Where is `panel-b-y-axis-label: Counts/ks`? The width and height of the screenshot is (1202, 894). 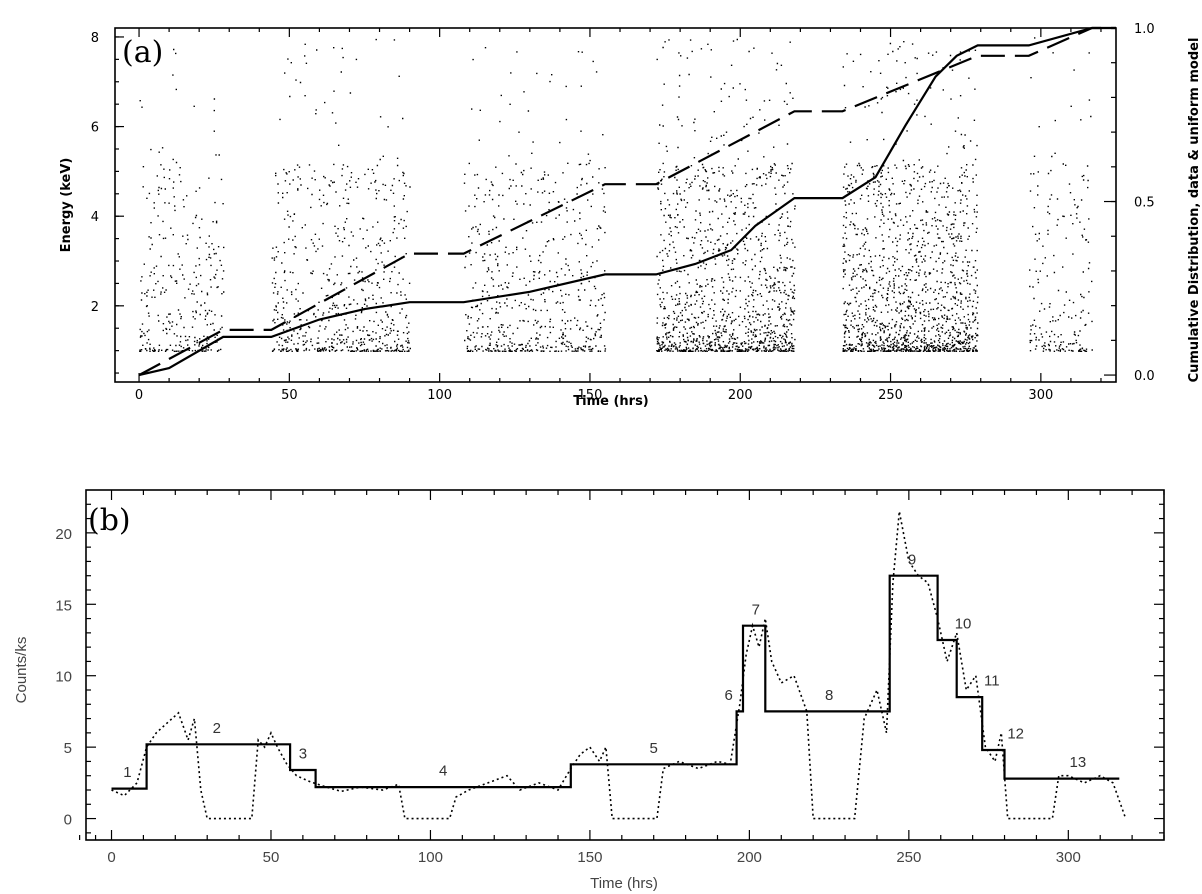 panel-b-y-axis-label: Counts/ks is located at coordinates (21, 670).